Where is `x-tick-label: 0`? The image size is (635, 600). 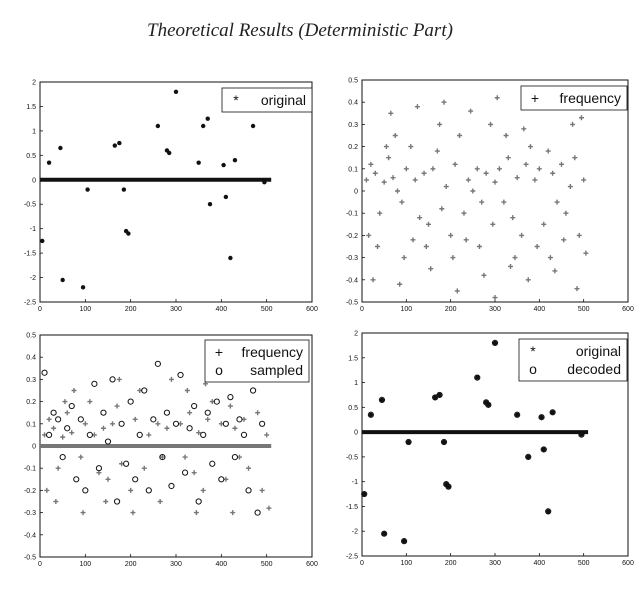
x-tick-label: 0 is located at coordinates (362, 563).